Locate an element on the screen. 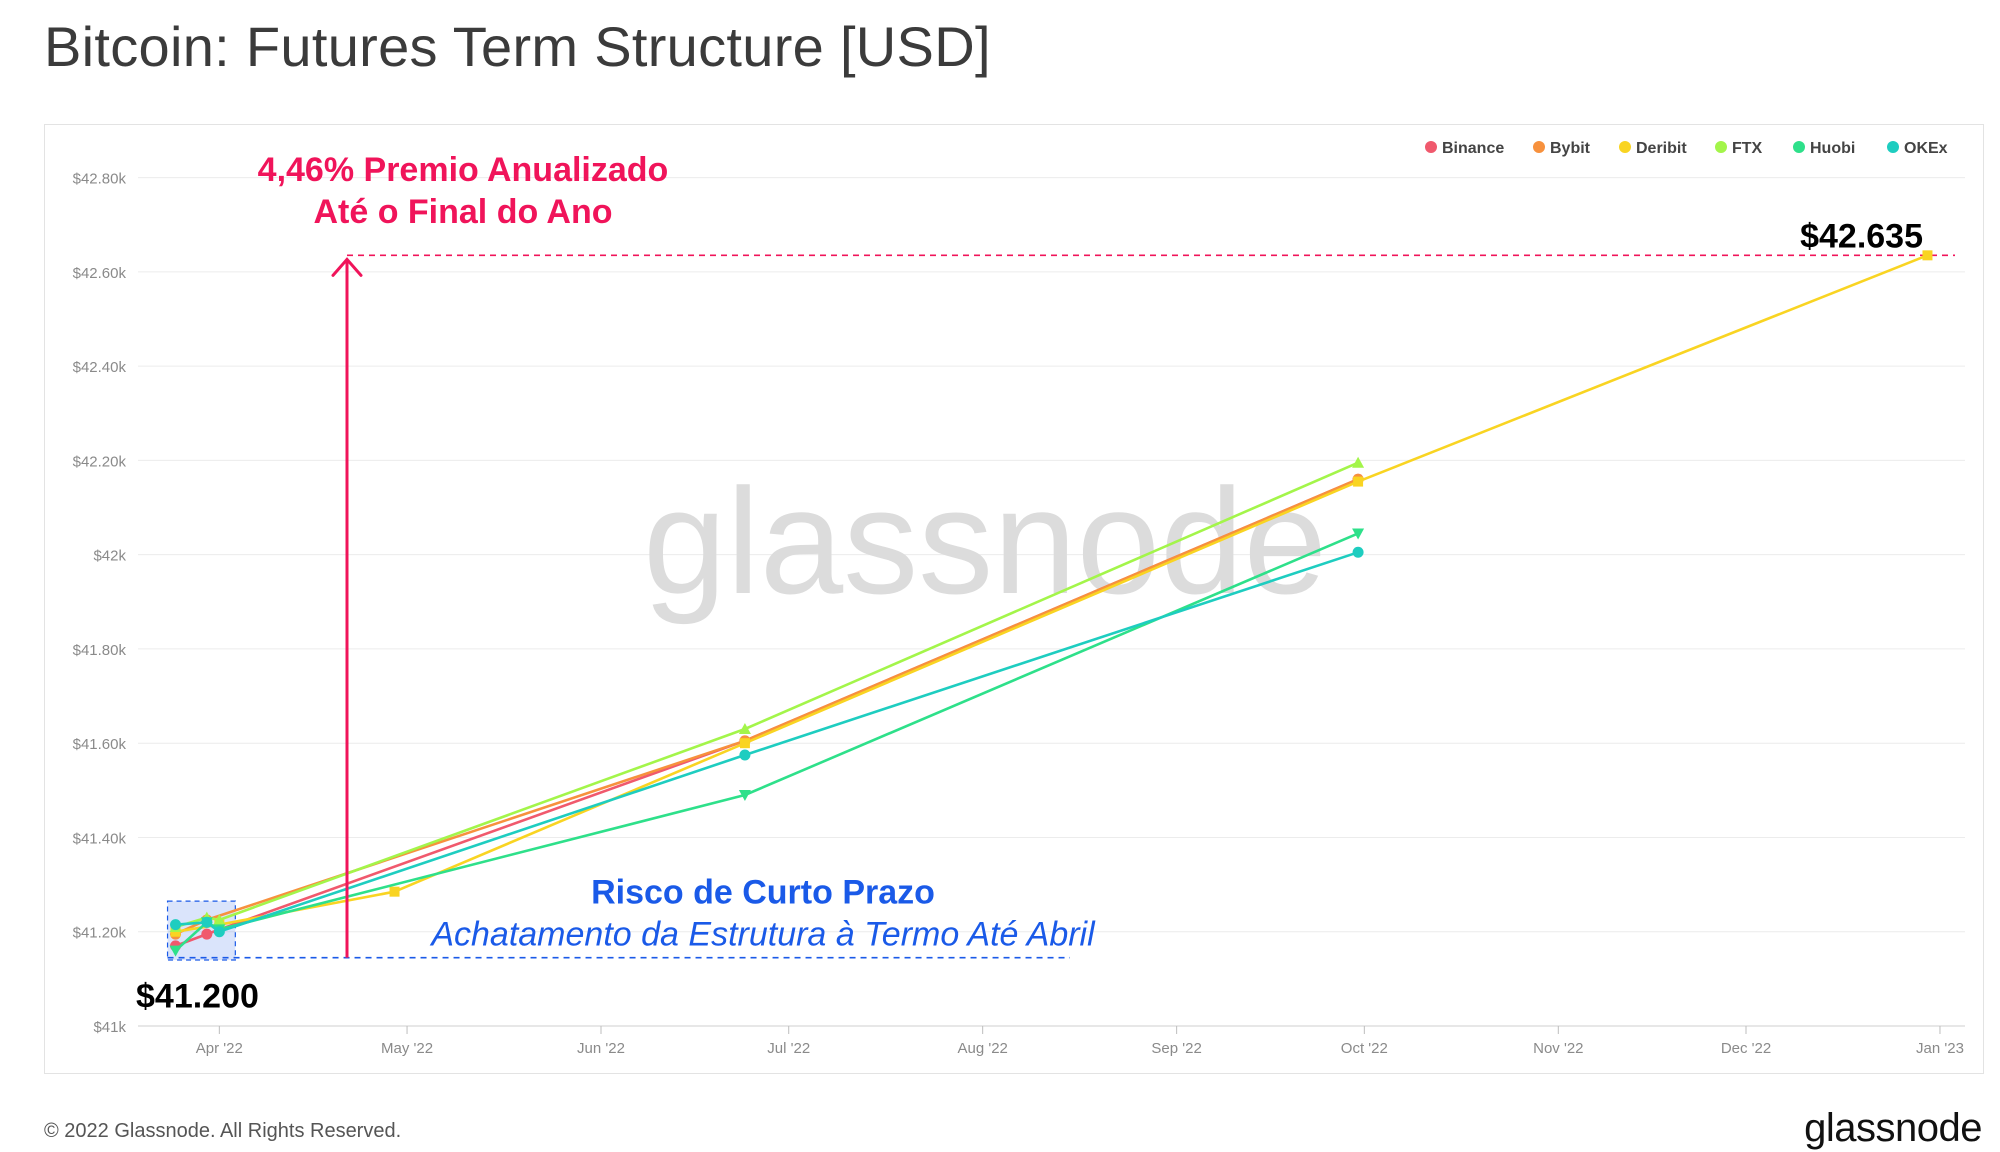 The image size is (2000, 1152). legend-item-huobi: Huobi is located at coordinates (1824, 148).